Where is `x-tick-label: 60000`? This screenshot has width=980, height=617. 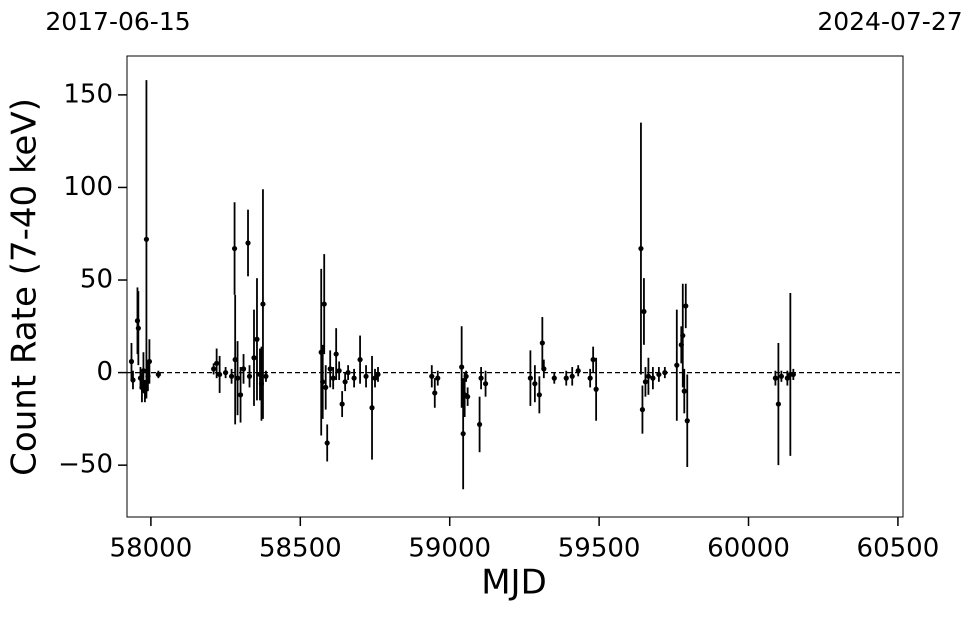
x-tick-label: 60000 is located at coordinates (748, 549).